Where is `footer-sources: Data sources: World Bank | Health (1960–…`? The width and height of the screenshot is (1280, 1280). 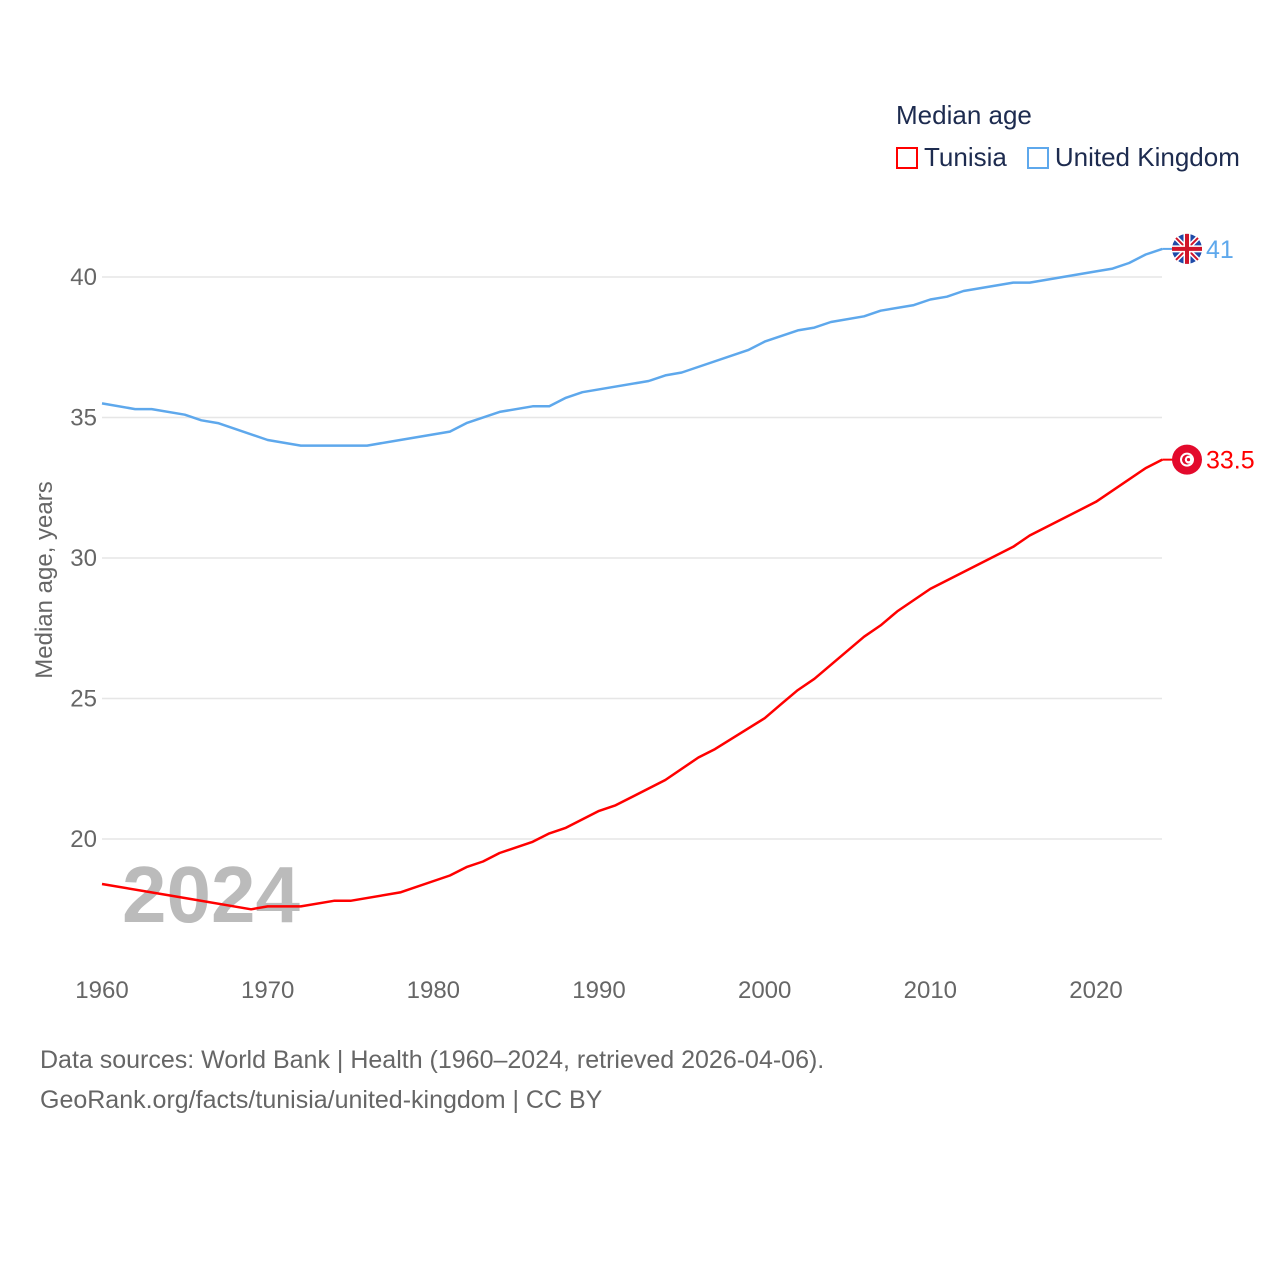 footer-sources: Data sources: World Bank | Health (1960–… is located at coordinates (432, 1060).